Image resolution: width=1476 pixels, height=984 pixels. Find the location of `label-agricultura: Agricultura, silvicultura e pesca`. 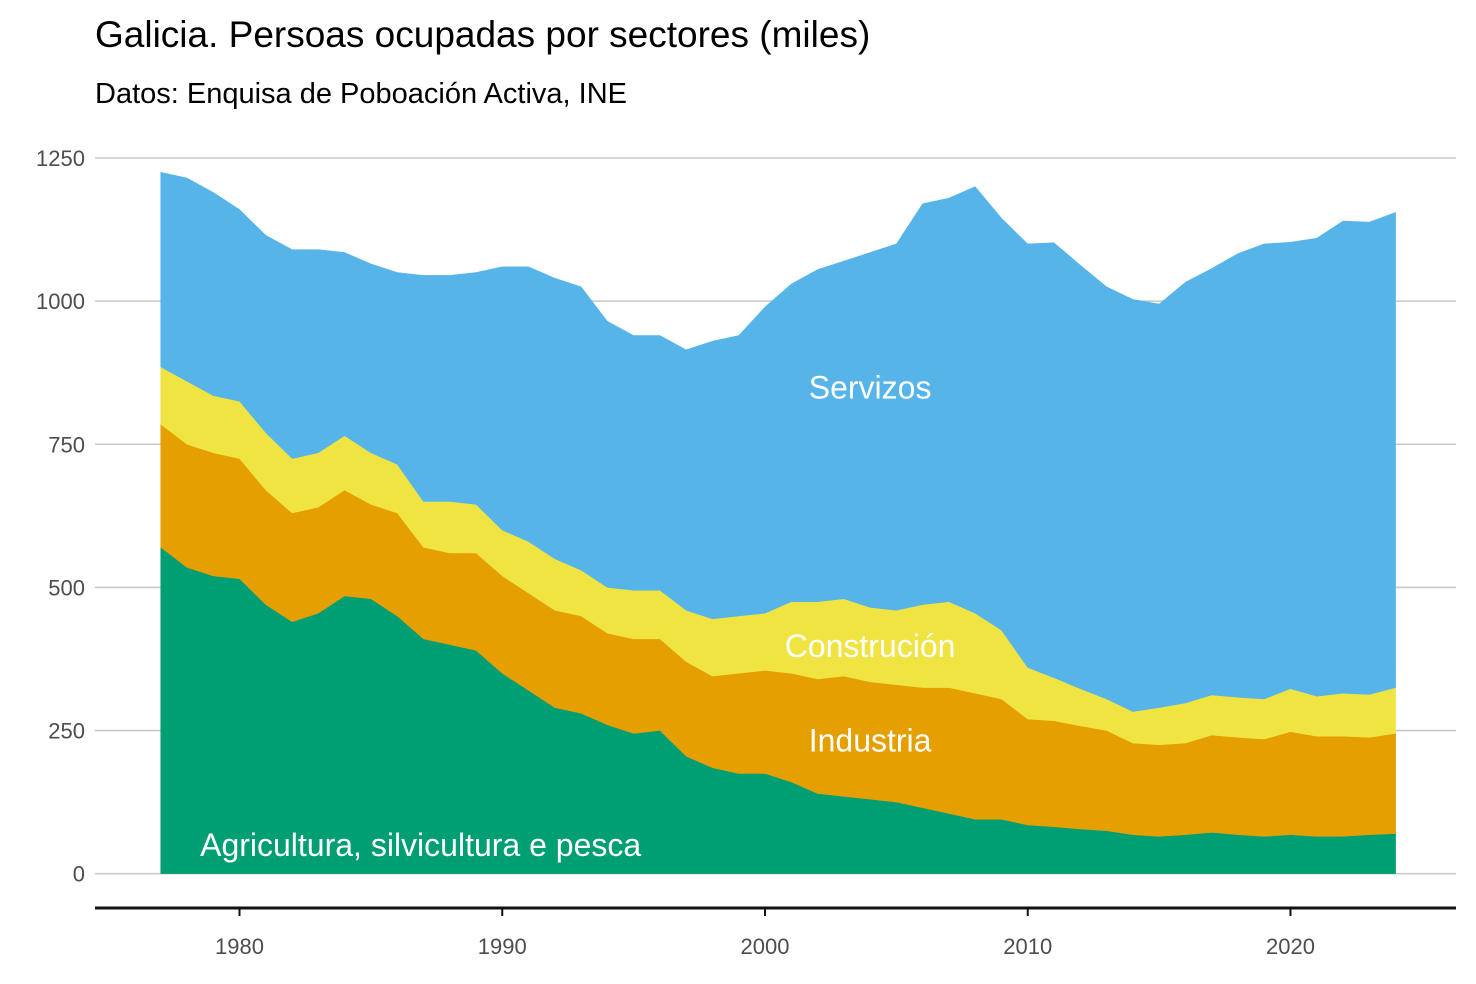

label-agricultura: Agricultura, silvicultura e pesca is located at coordinates (420, 845).